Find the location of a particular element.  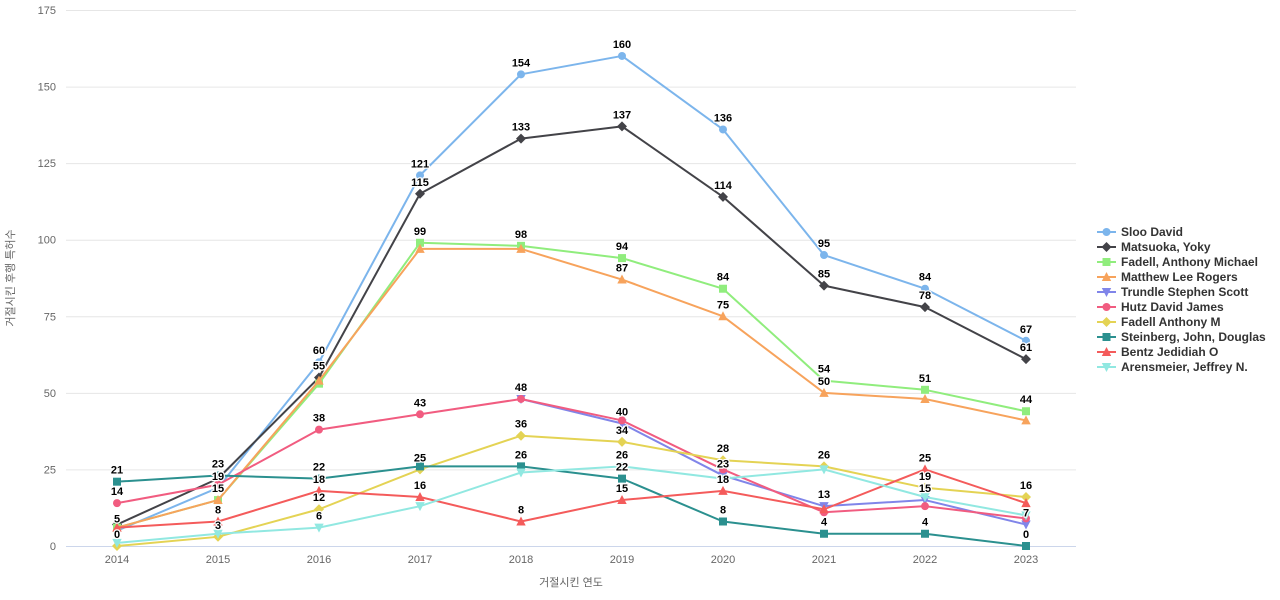

legend-item-sloo-david: Sloo David is located at coordinates (1181, 231).